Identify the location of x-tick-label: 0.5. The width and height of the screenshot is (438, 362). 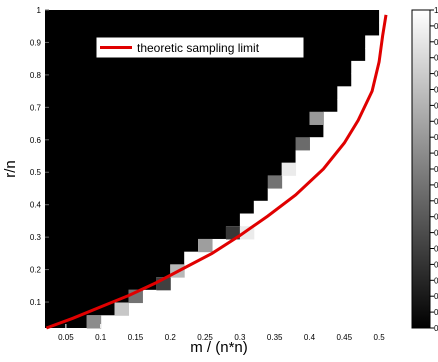
(380, 337).